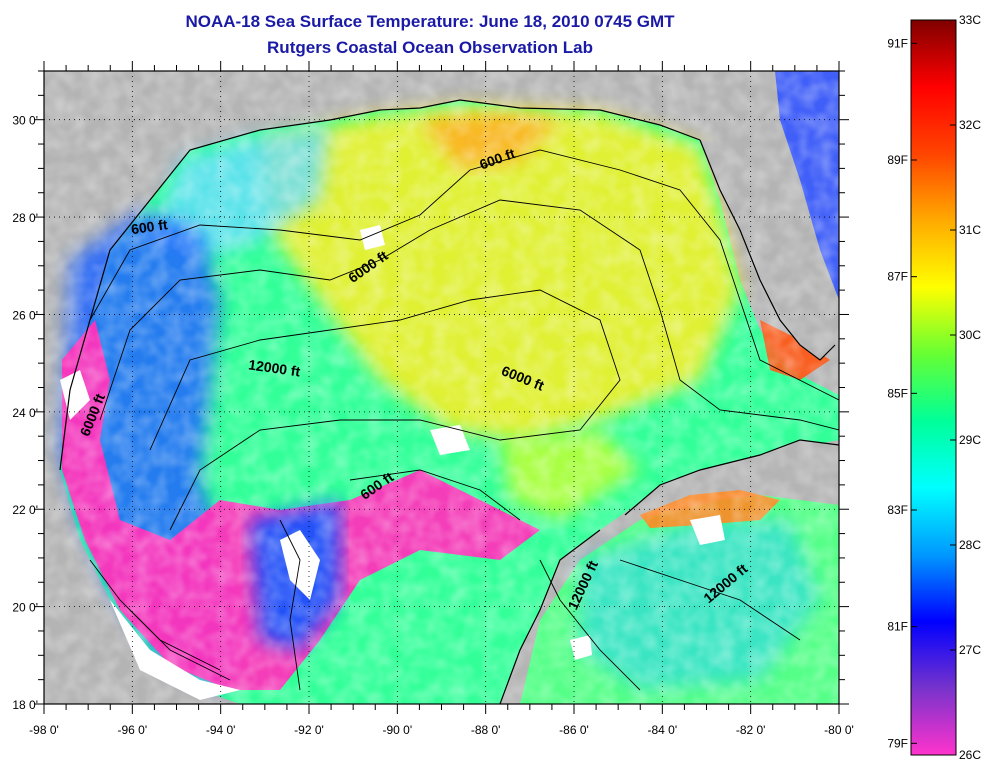 This screenshot has height=770, width=992. Describe the element at coordinates (221, 730) in the screenshot. I see `lon-tick-label: -94 0'` at that location.